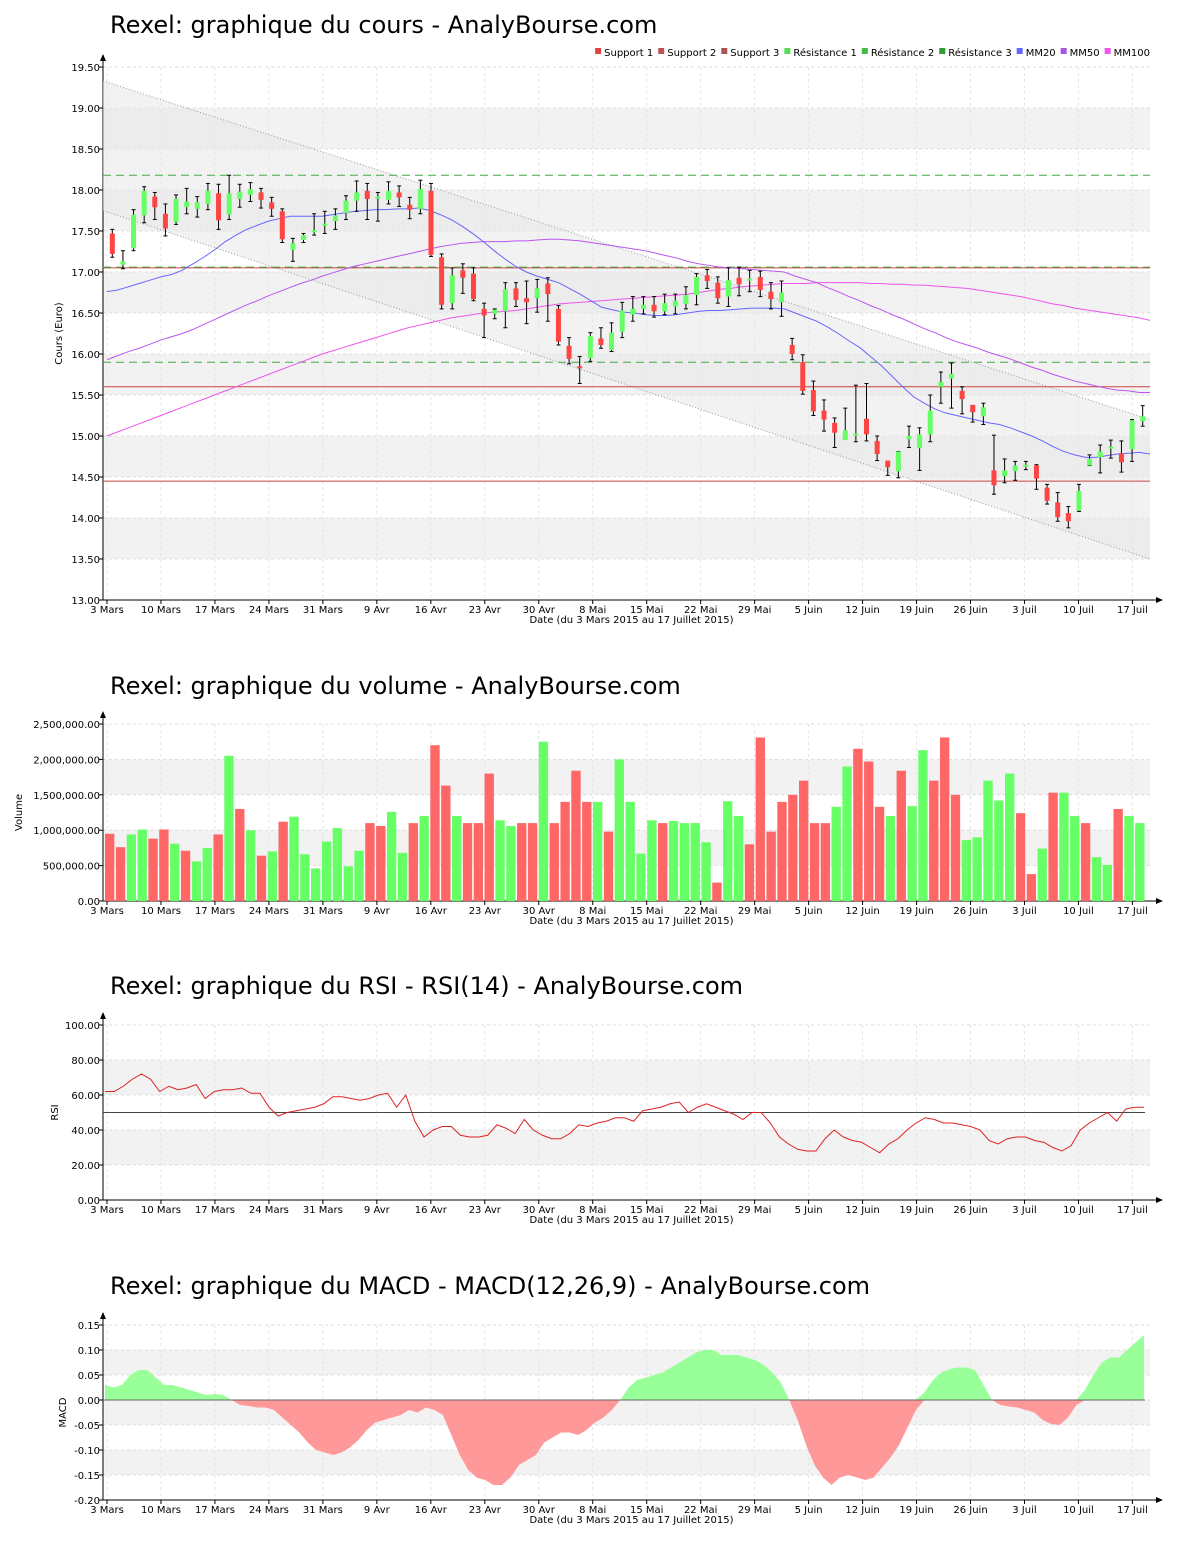  What do you see at coordinates (824, 53) in the screenshot?
I see `legend-label: Résistance 1` at bounding box center [824, 53].